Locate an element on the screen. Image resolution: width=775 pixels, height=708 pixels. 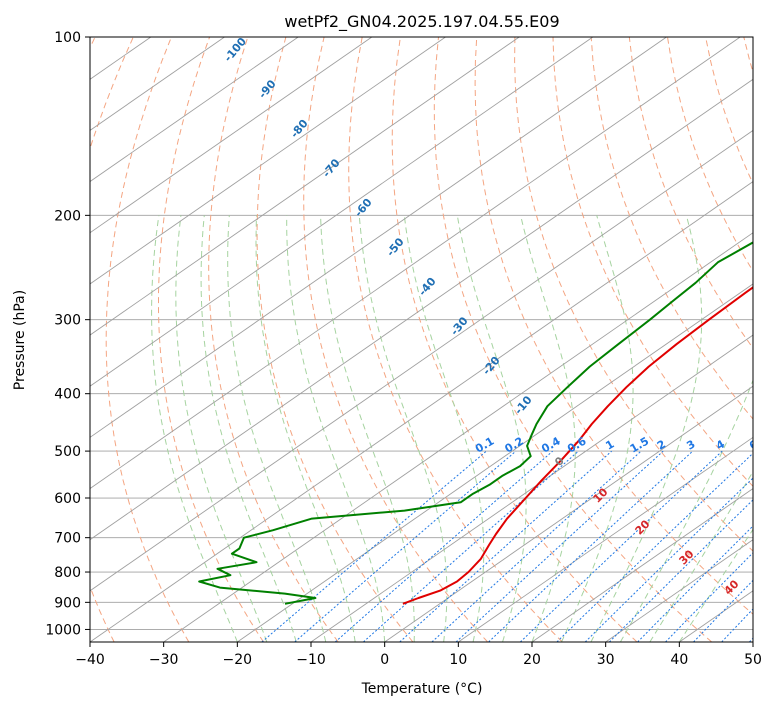
isotherm-label: -60 is located at coordinates (363, 208).